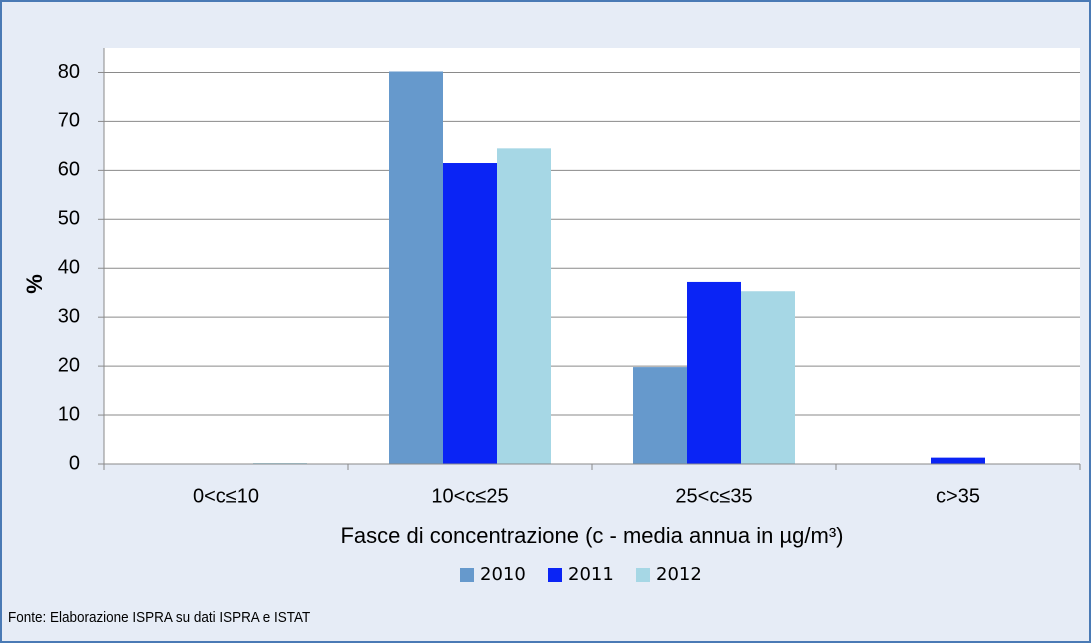 This screenshot has height=643, width=1091. I want to click on x-tick-label: c>35, so click(958, 496).